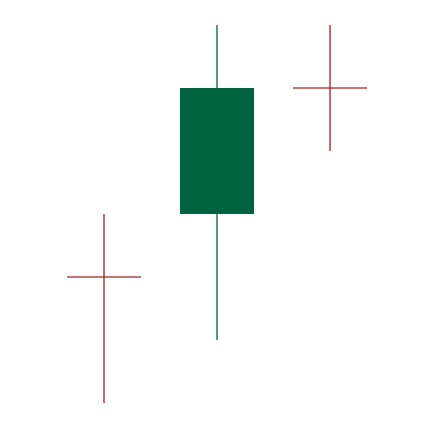  What do you see at coordinates (217, 151) in the screenshot?
I see `candle-body` at bounding box center [217, 151].